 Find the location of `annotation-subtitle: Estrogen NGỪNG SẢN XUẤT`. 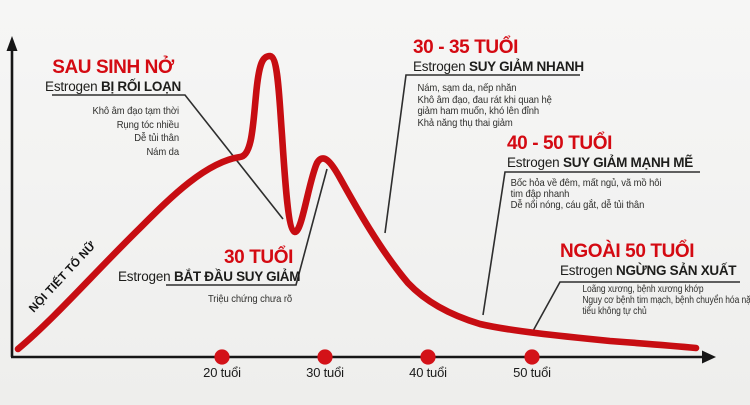

annotation-subtitle: Estrogen NGỪNG SẢN XUẤT is located at coordinates (655, 270).